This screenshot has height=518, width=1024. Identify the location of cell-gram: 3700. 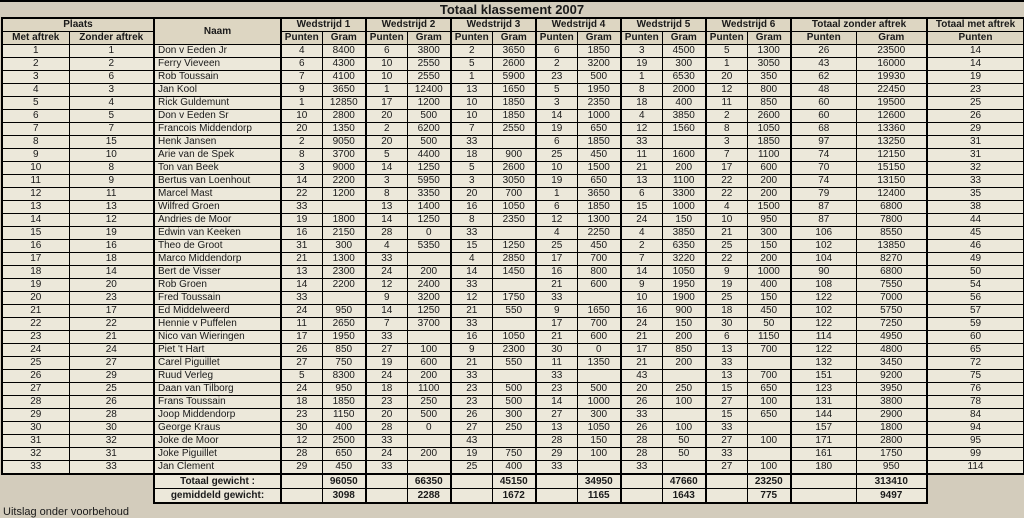
(344, 155).